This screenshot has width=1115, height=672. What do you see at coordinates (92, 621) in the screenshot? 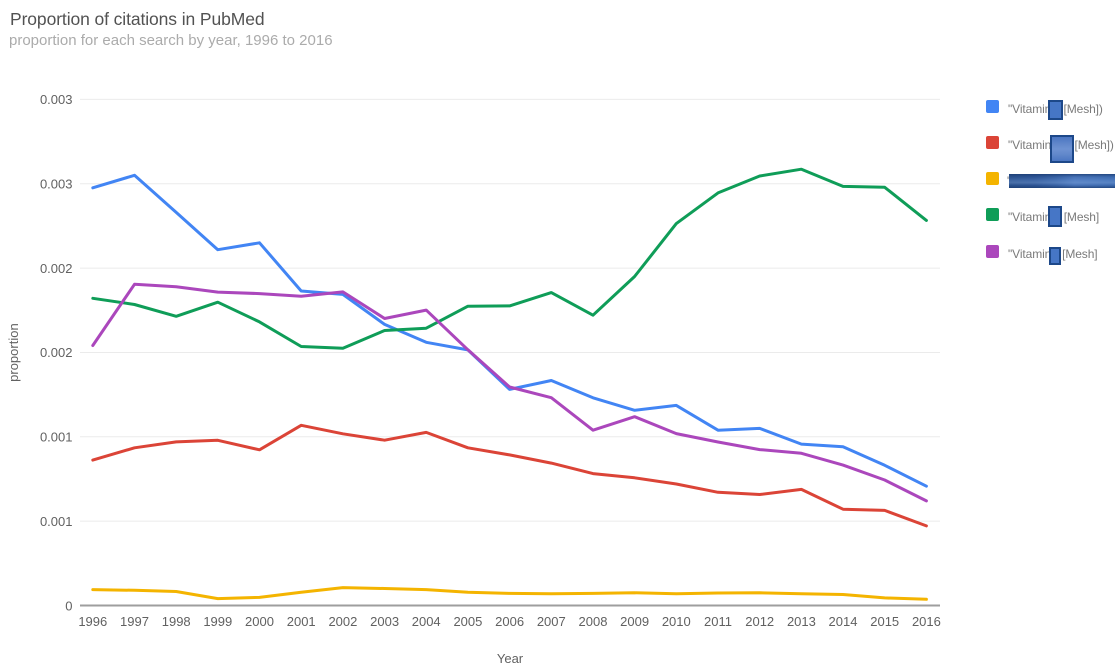
I see `svg-text: 1996` at bounding box center [92, 621].